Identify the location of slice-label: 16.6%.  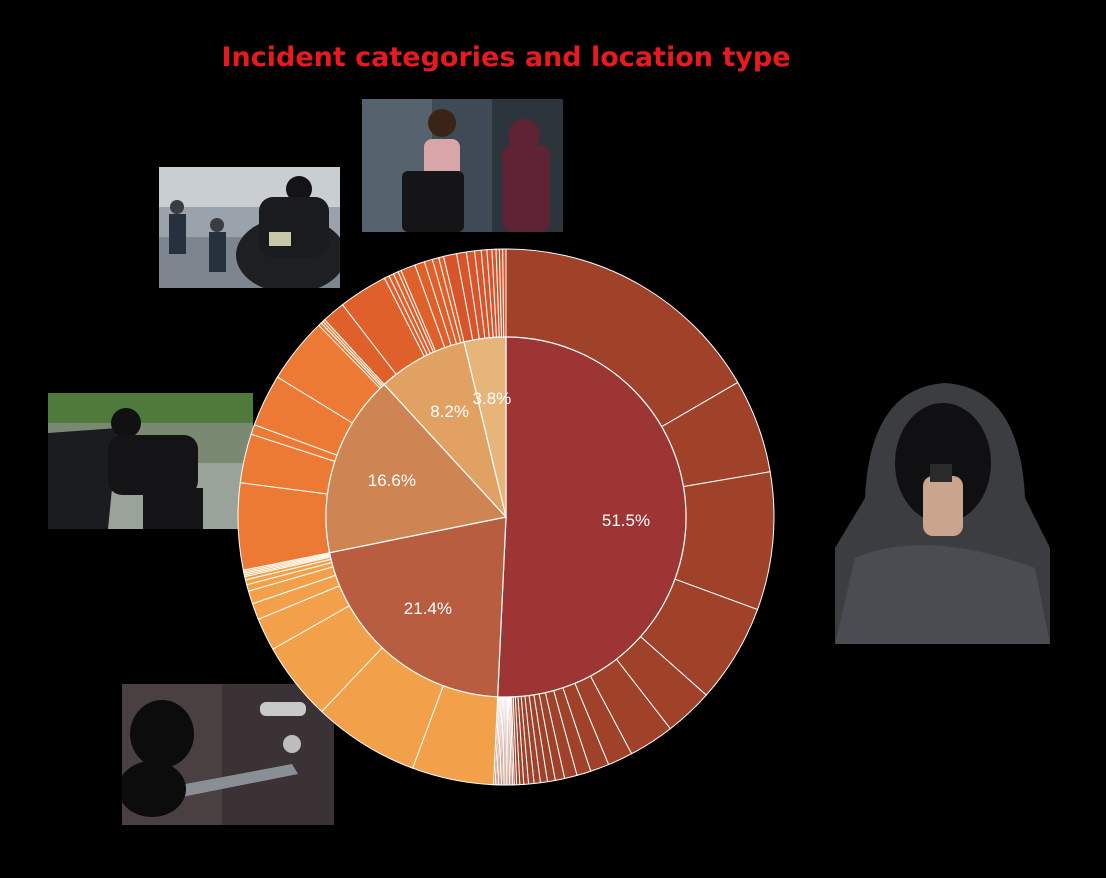
(392, 480).